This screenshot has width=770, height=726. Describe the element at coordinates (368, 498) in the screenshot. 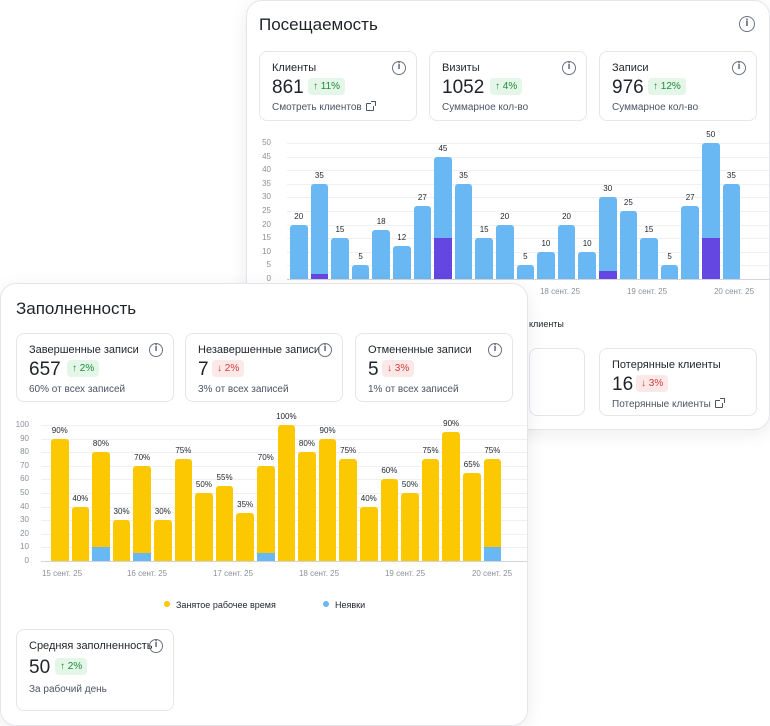

I see `data-label: 40%` at that location.